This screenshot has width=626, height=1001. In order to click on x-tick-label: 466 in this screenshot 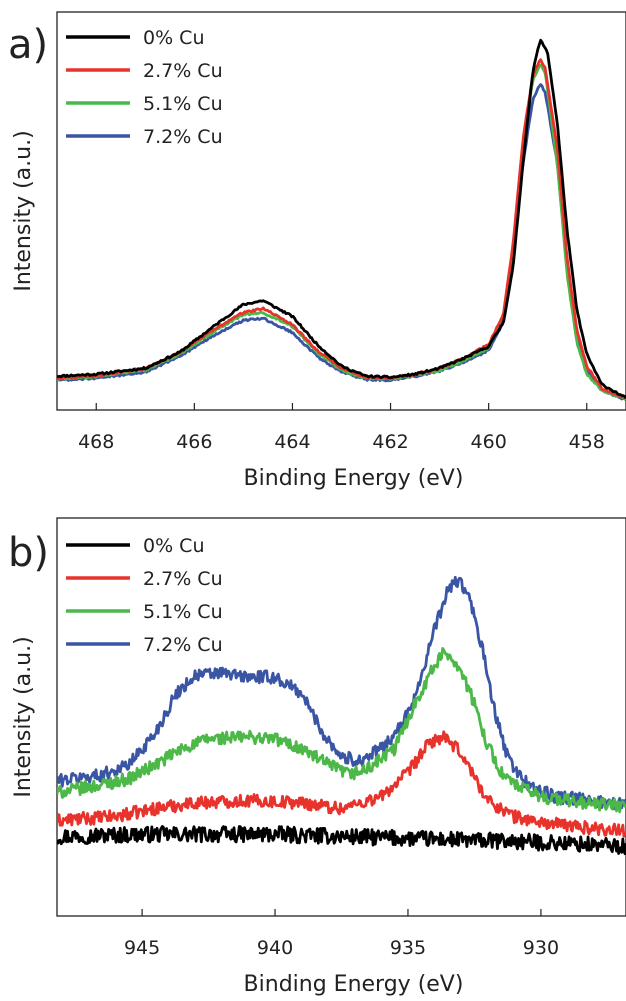, I will do `click(194, 442)`.